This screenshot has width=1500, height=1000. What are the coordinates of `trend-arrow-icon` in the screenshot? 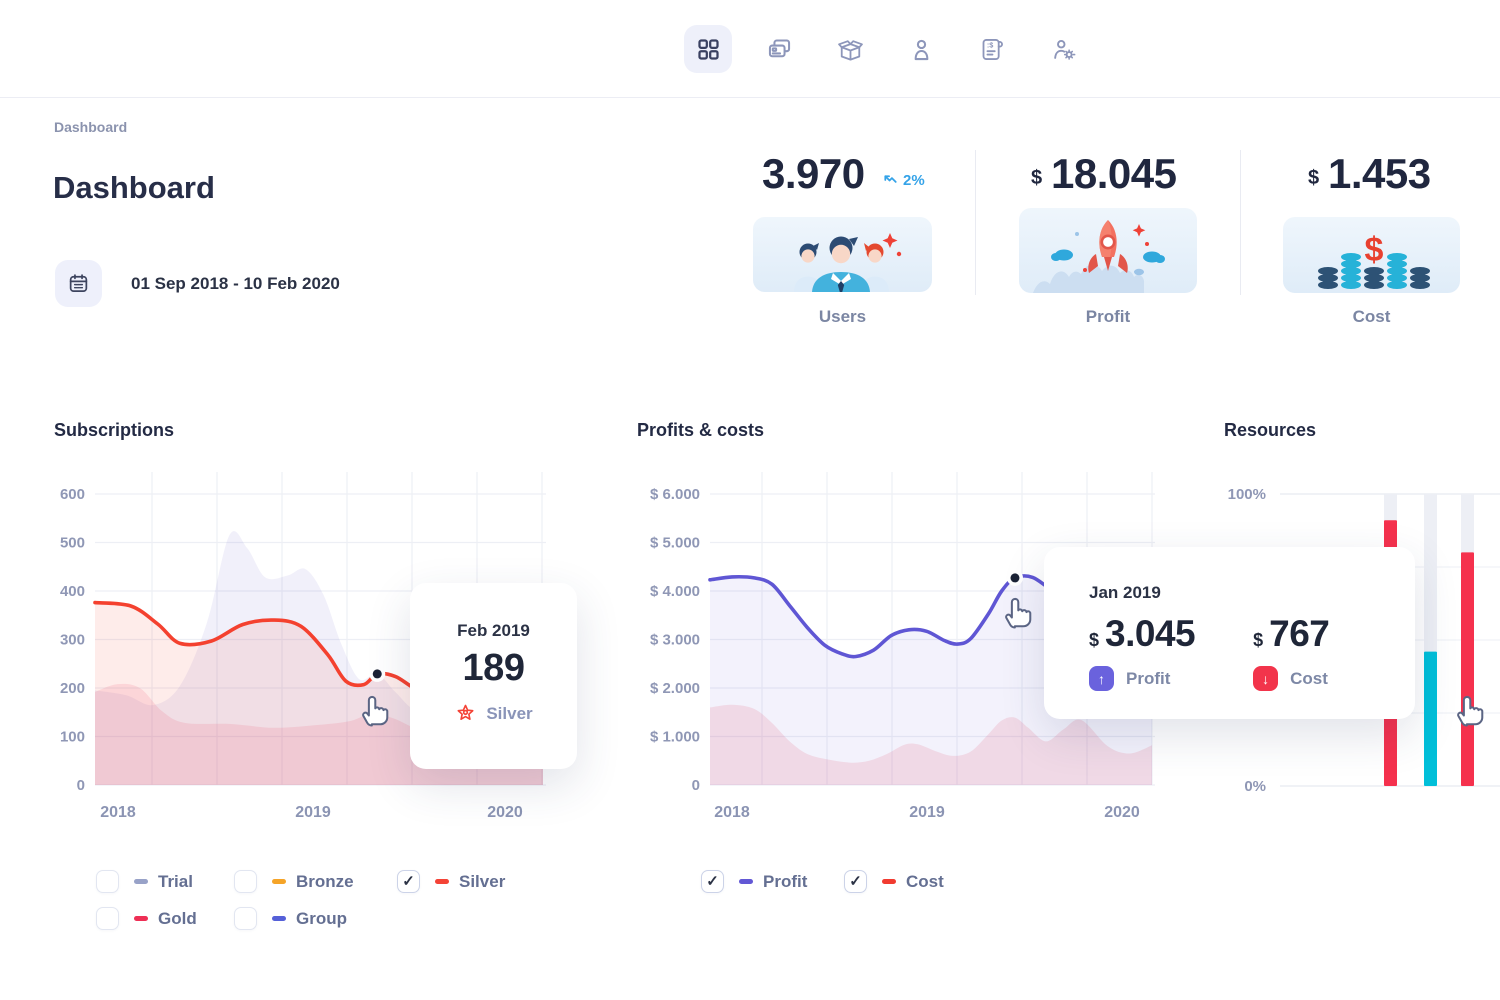 It's located at (890, 179).